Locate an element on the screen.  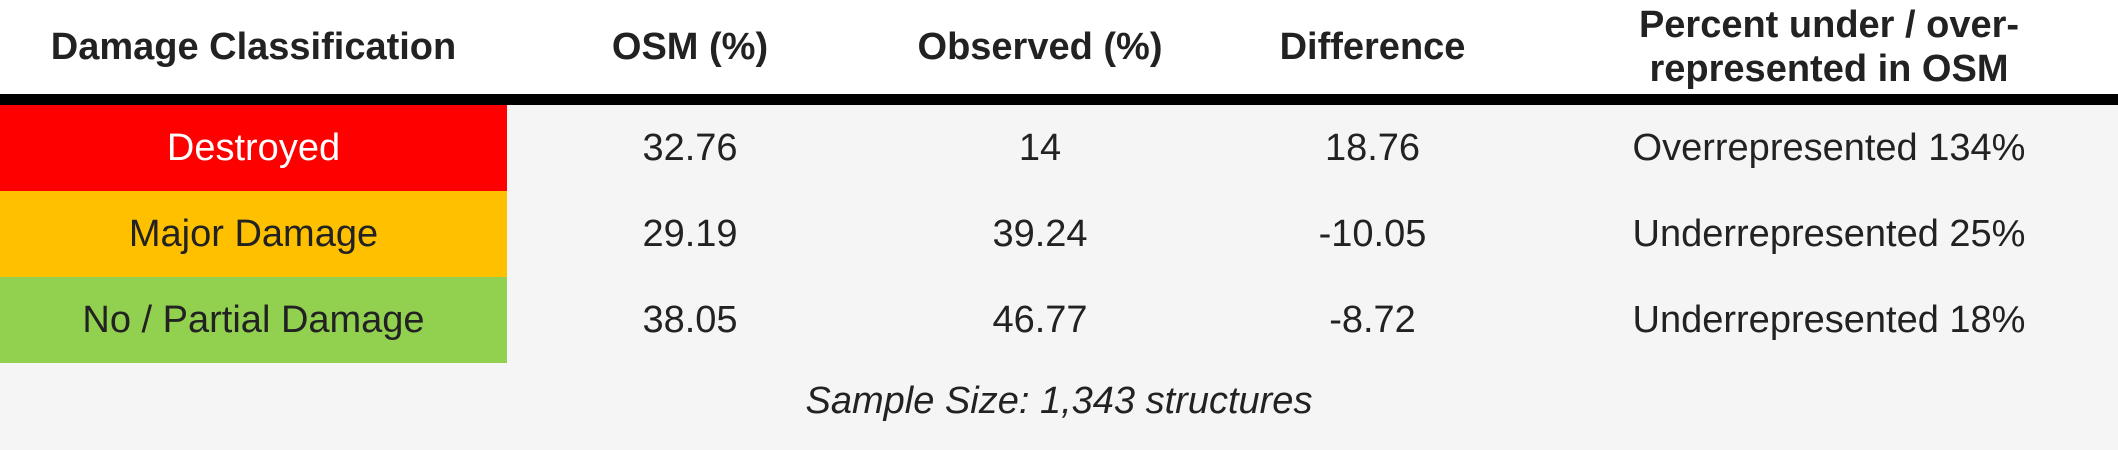
classification-cell: Destroyed is located at coordinates (253, 148).